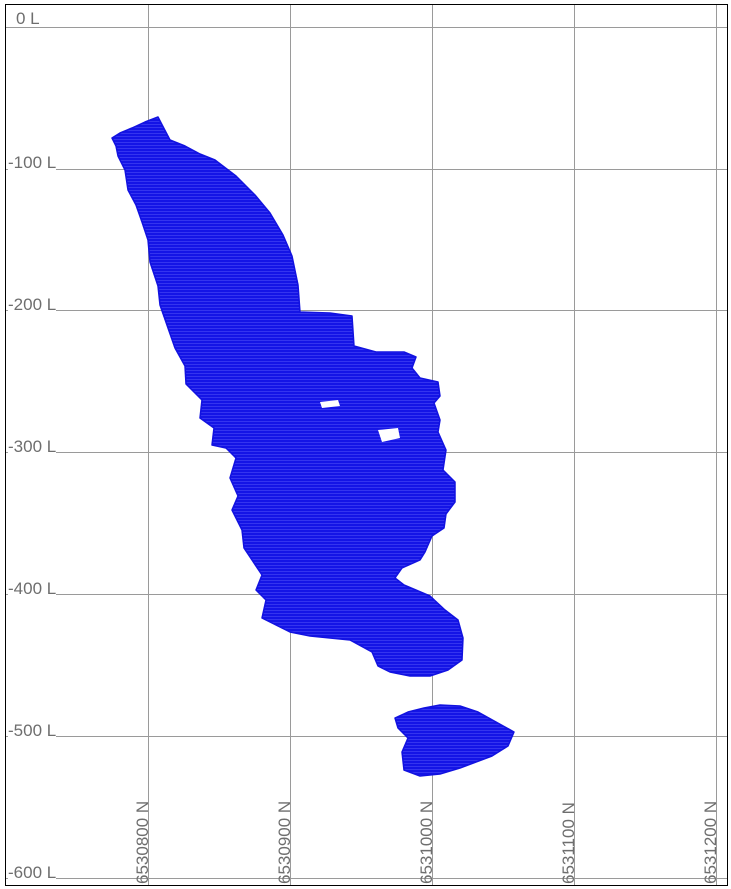 Image resolution: width=731 pixels, height=889 pixels. What do you see at coordinates (32, 446) in the screenshot?
I see `level-label-minus-300: -300 L` at bounding box center [32, 446].